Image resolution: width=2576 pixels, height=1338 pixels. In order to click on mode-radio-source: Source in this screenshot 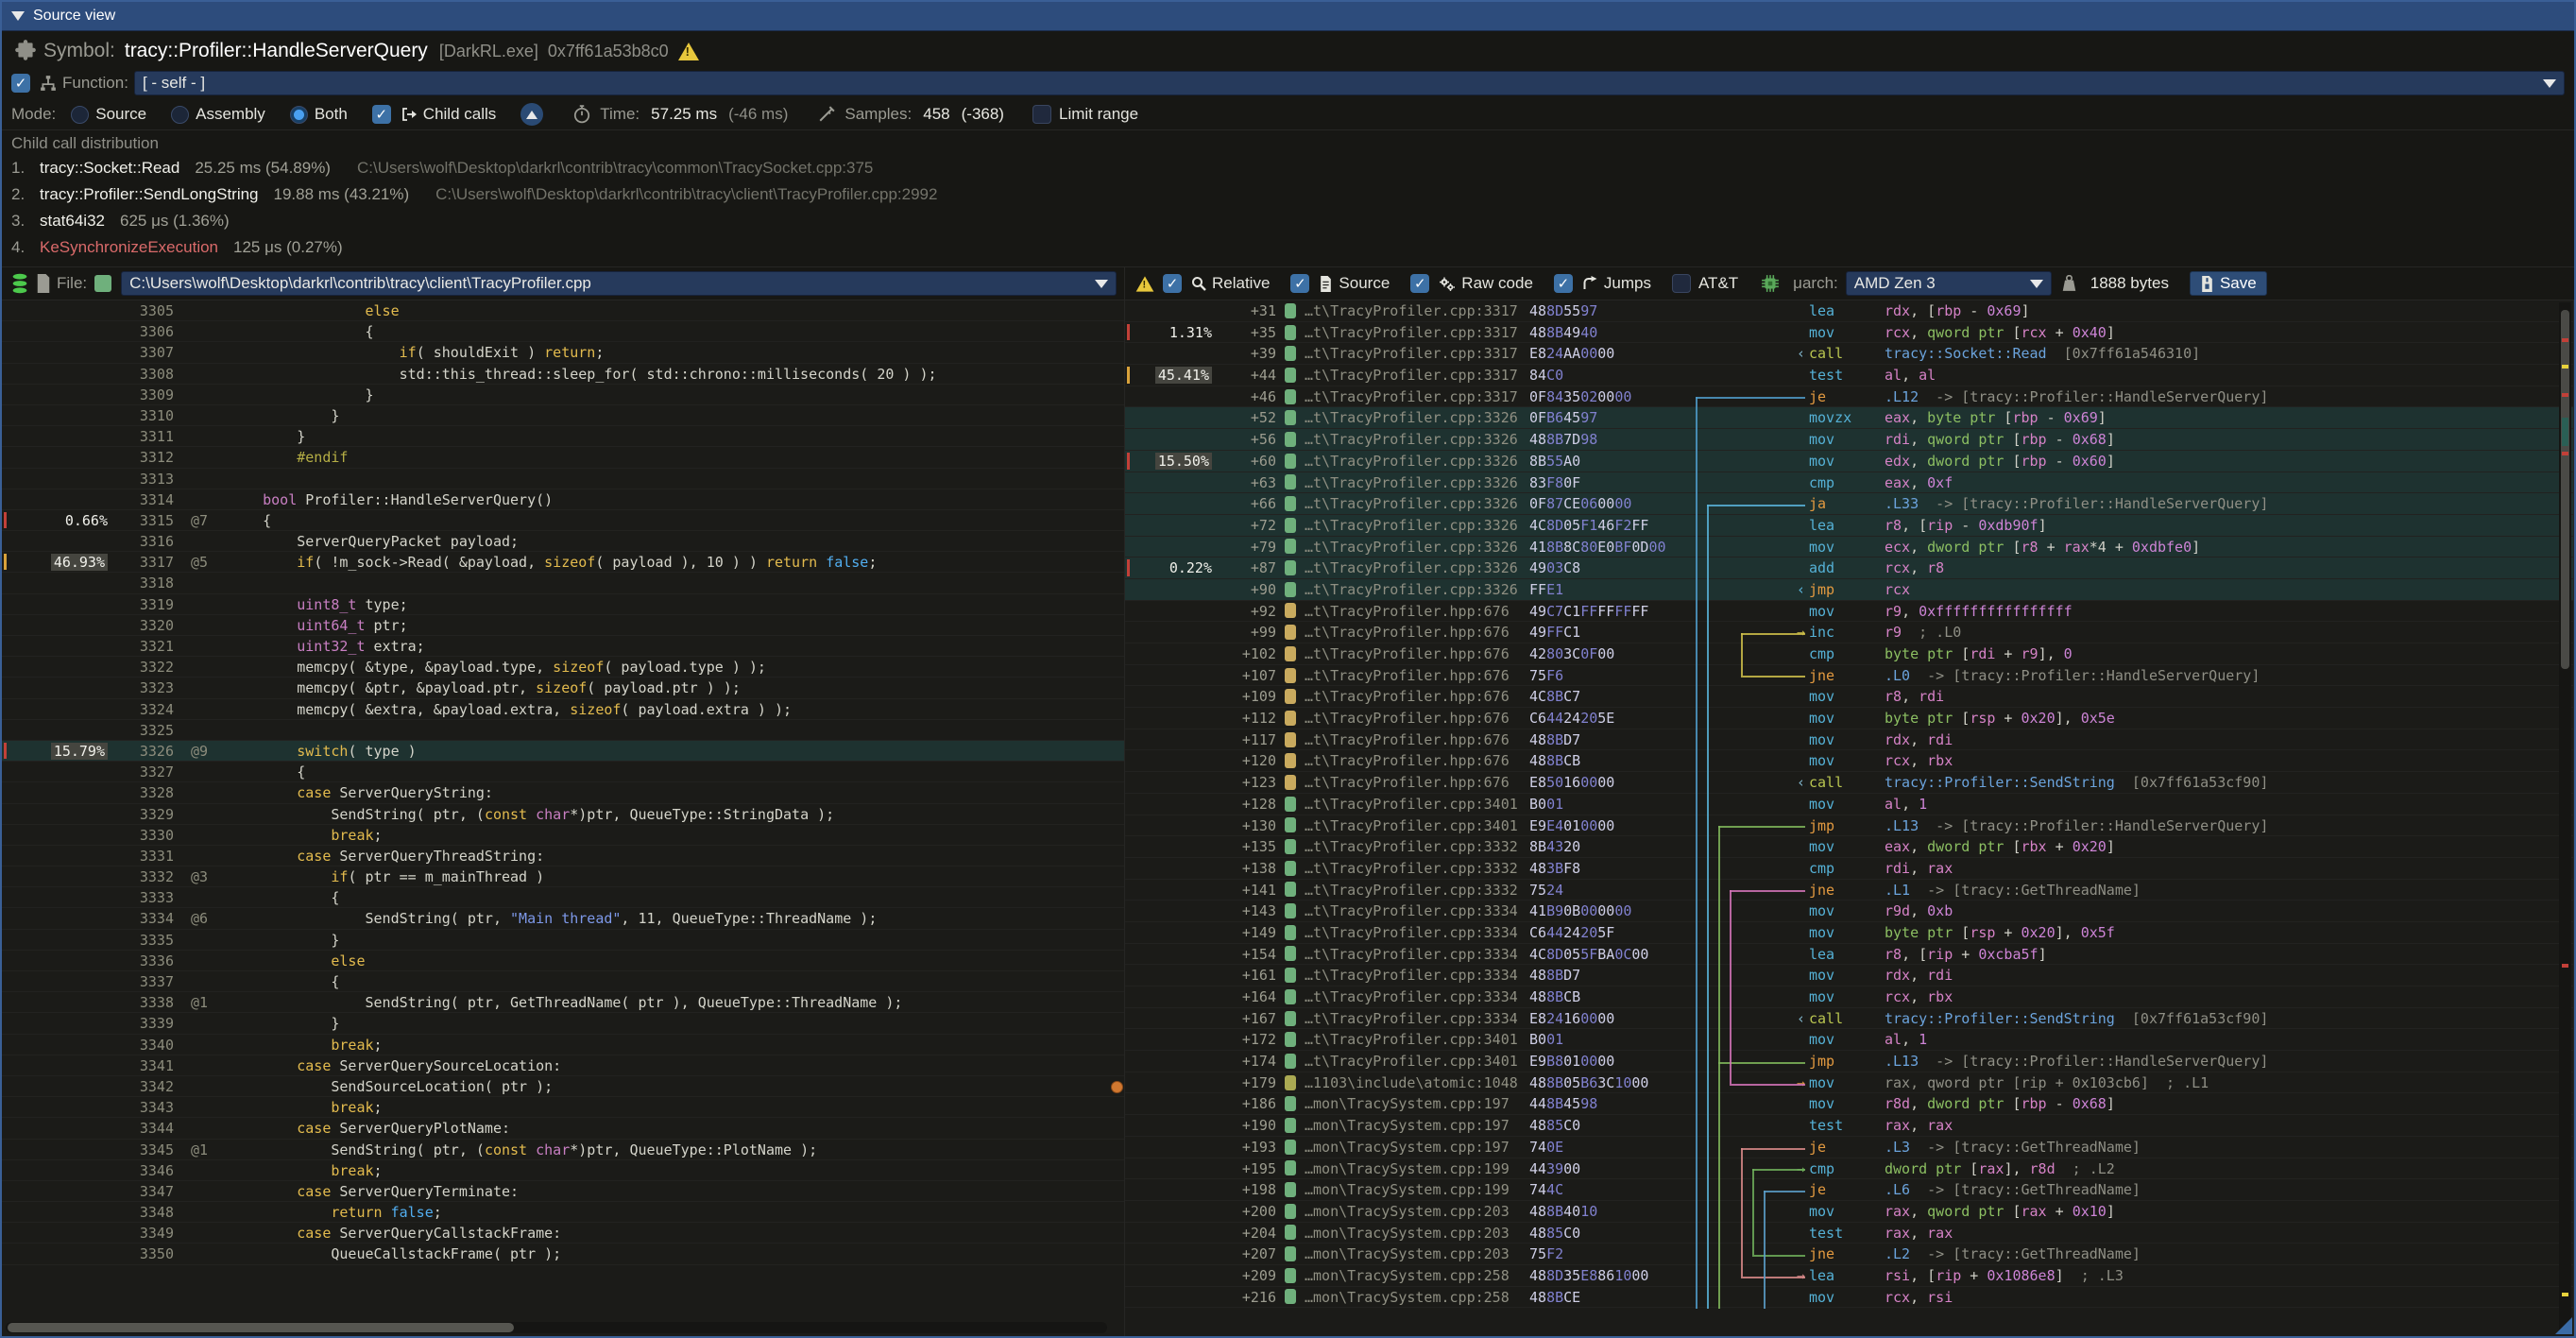, I will do `click(109, 114)`.